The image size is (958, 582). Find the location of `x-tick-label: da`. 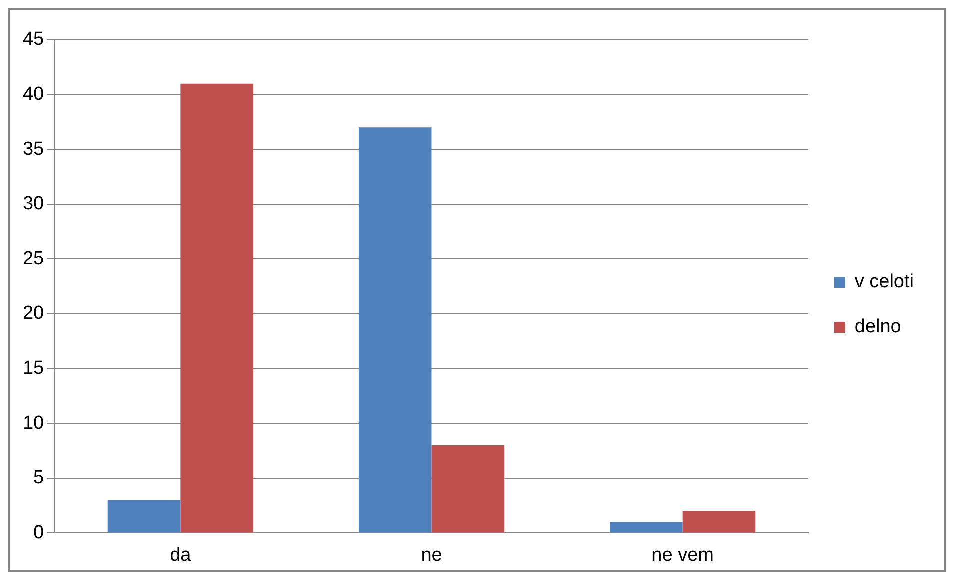

x-tick-label: da is located at coordinates (181, 555).